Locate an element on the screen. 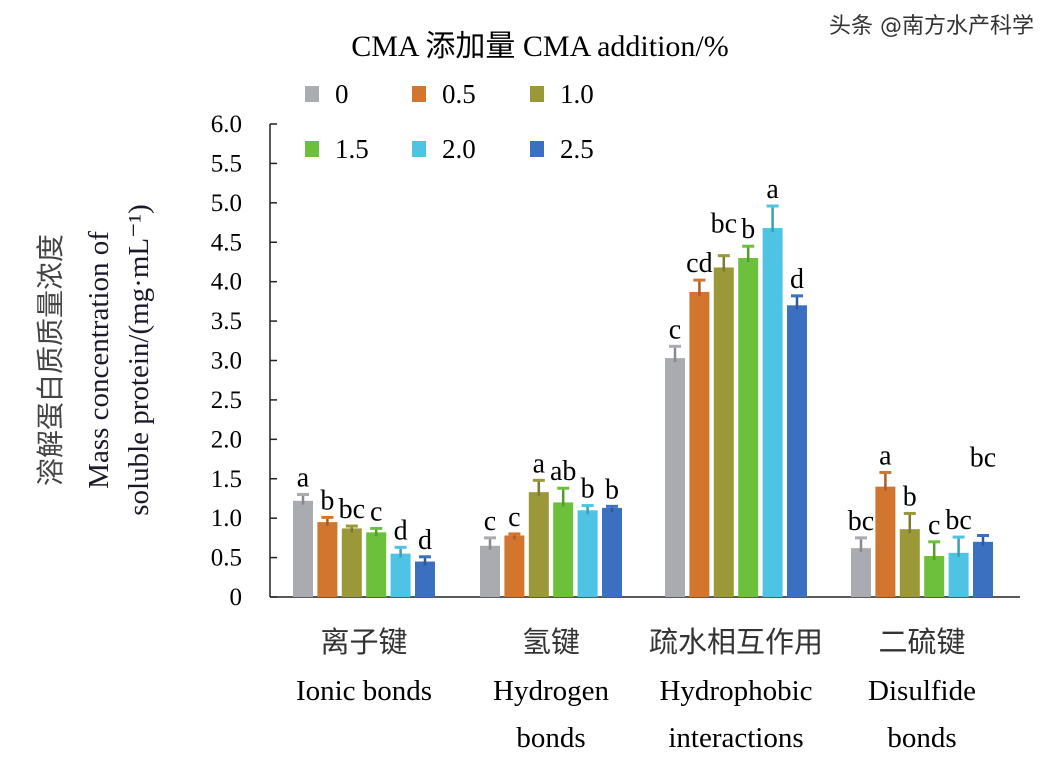 The image size is (1046, 770). legend-label: 1.0 is located at coordinates (577, 94).